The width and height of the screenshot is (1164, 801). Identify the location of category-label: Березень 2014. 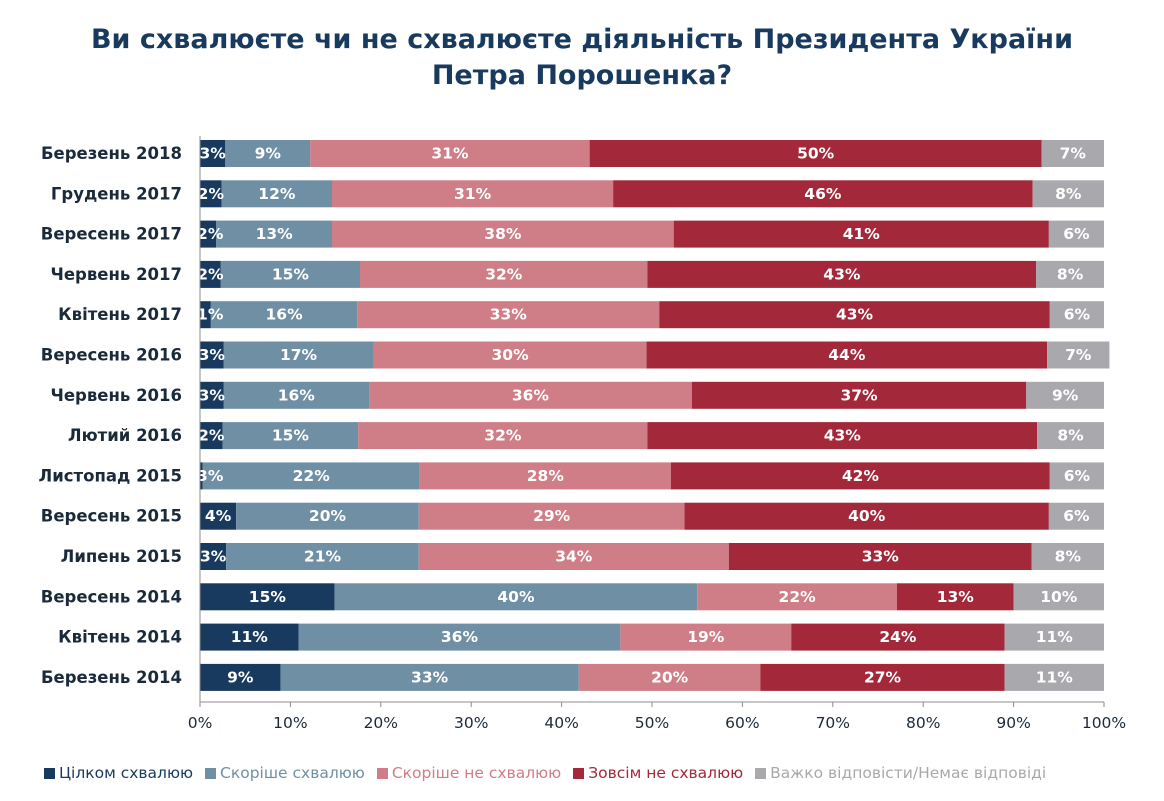
(111, 677).